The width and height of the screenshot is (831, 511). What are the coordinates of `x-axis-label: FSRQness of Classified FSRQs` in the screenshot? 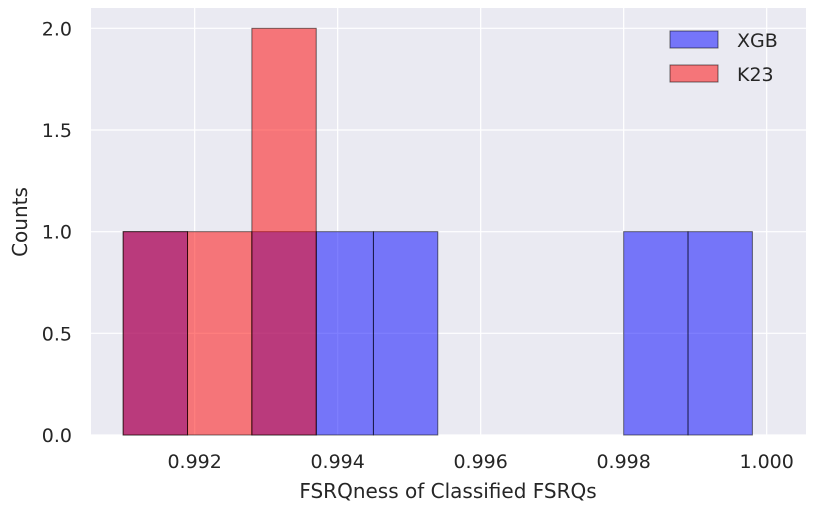 It's located at (447, 491).